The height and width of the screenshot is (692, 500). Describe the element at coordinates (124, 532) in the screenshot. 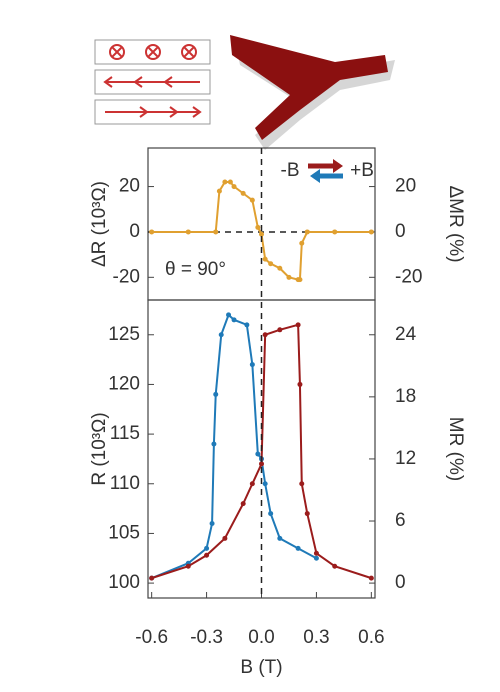

I see `y-tick-label: 105` at that location.